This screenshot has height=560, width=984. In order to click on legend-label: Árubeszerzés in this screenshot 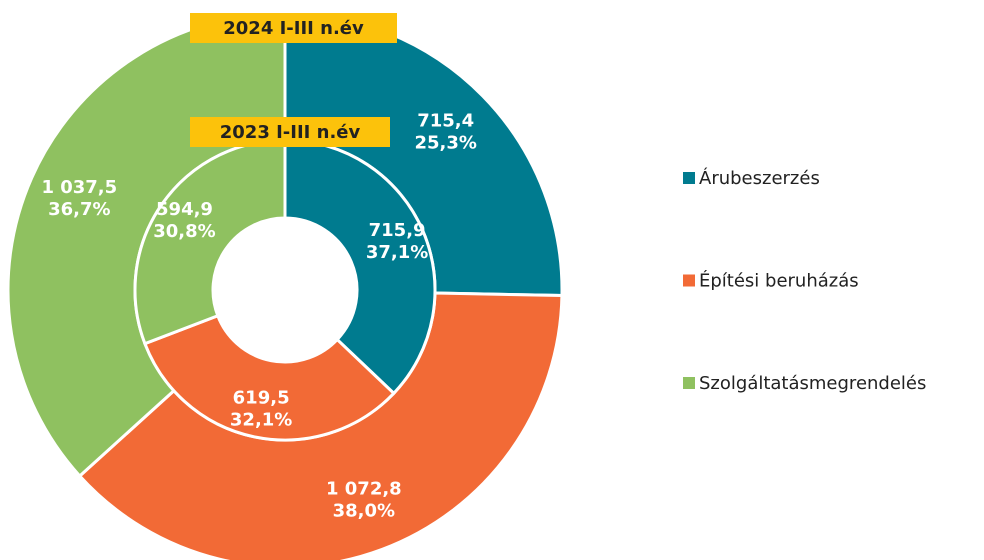, I will do `click(759, 178)`.